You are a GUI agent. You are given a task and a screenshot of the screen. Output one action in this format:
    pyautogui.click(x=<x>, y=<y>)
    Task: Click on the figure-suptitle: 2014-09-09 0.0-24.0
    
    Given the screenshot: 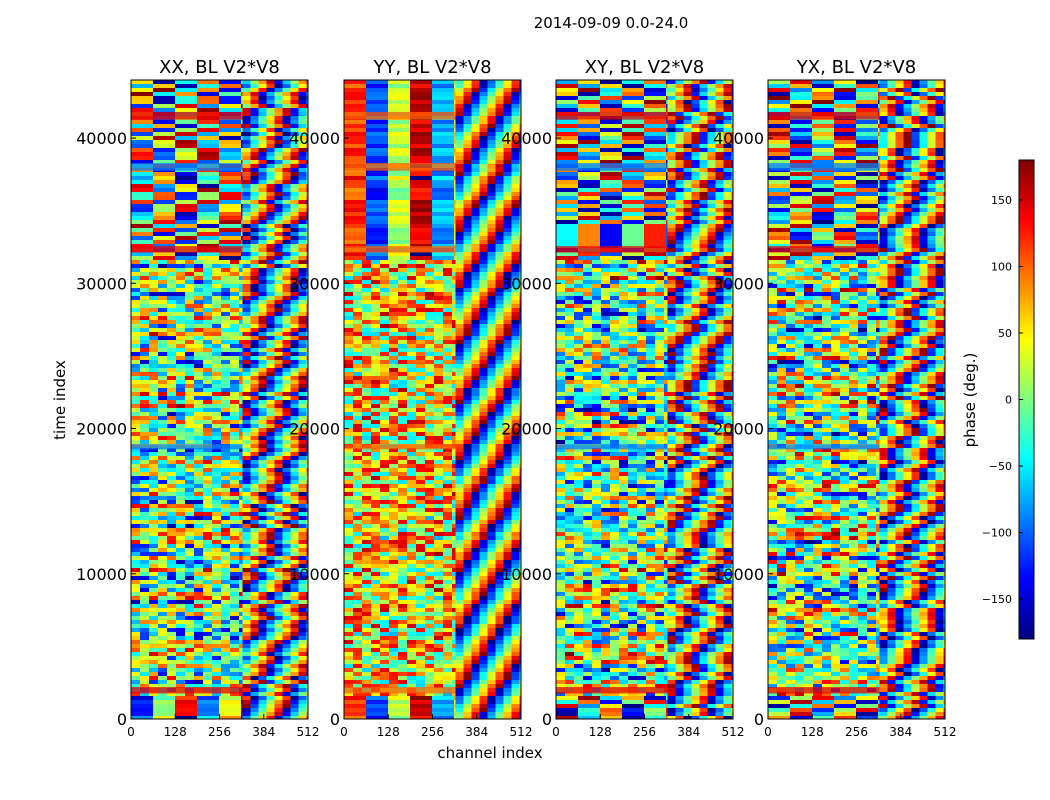 What is the action you would take?
    pyautogui.click(x=611, y=23)
    